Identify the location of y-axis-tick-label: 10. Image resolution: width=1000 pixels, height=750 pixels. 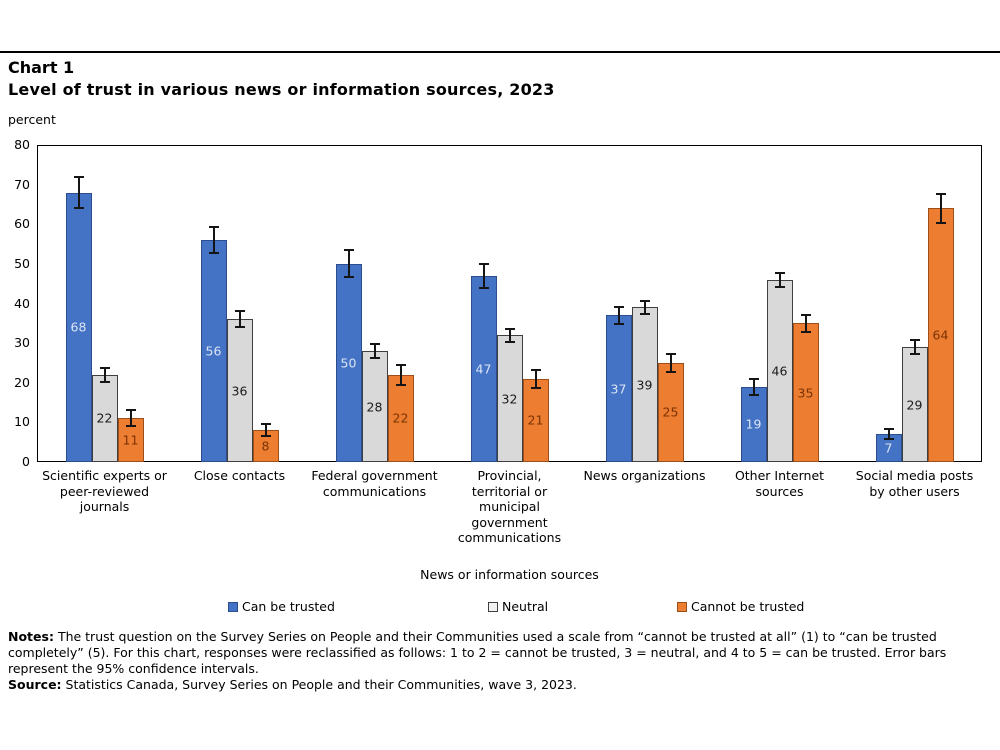
(22, 422).